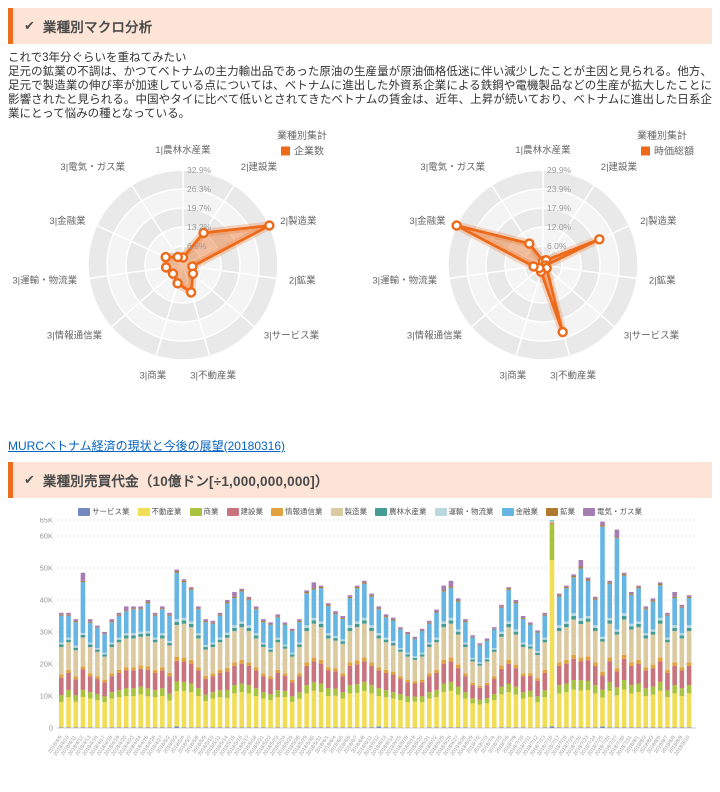  Describe the element at coordinates (297, 511) in the screenshot. I see `legend-item: 情報通信業` at that location.